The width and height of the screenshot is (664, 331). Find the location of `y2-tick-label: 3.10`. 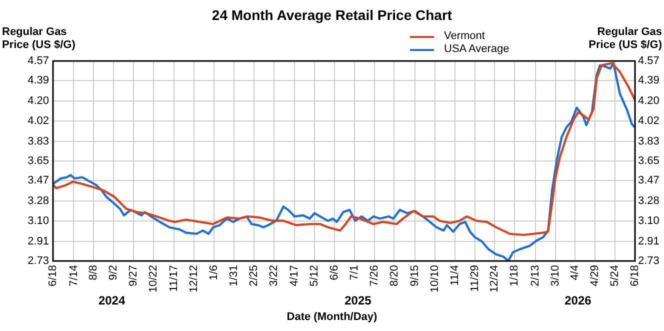

y2-tick-label: 3.10 is located at coordinates (649, 220).